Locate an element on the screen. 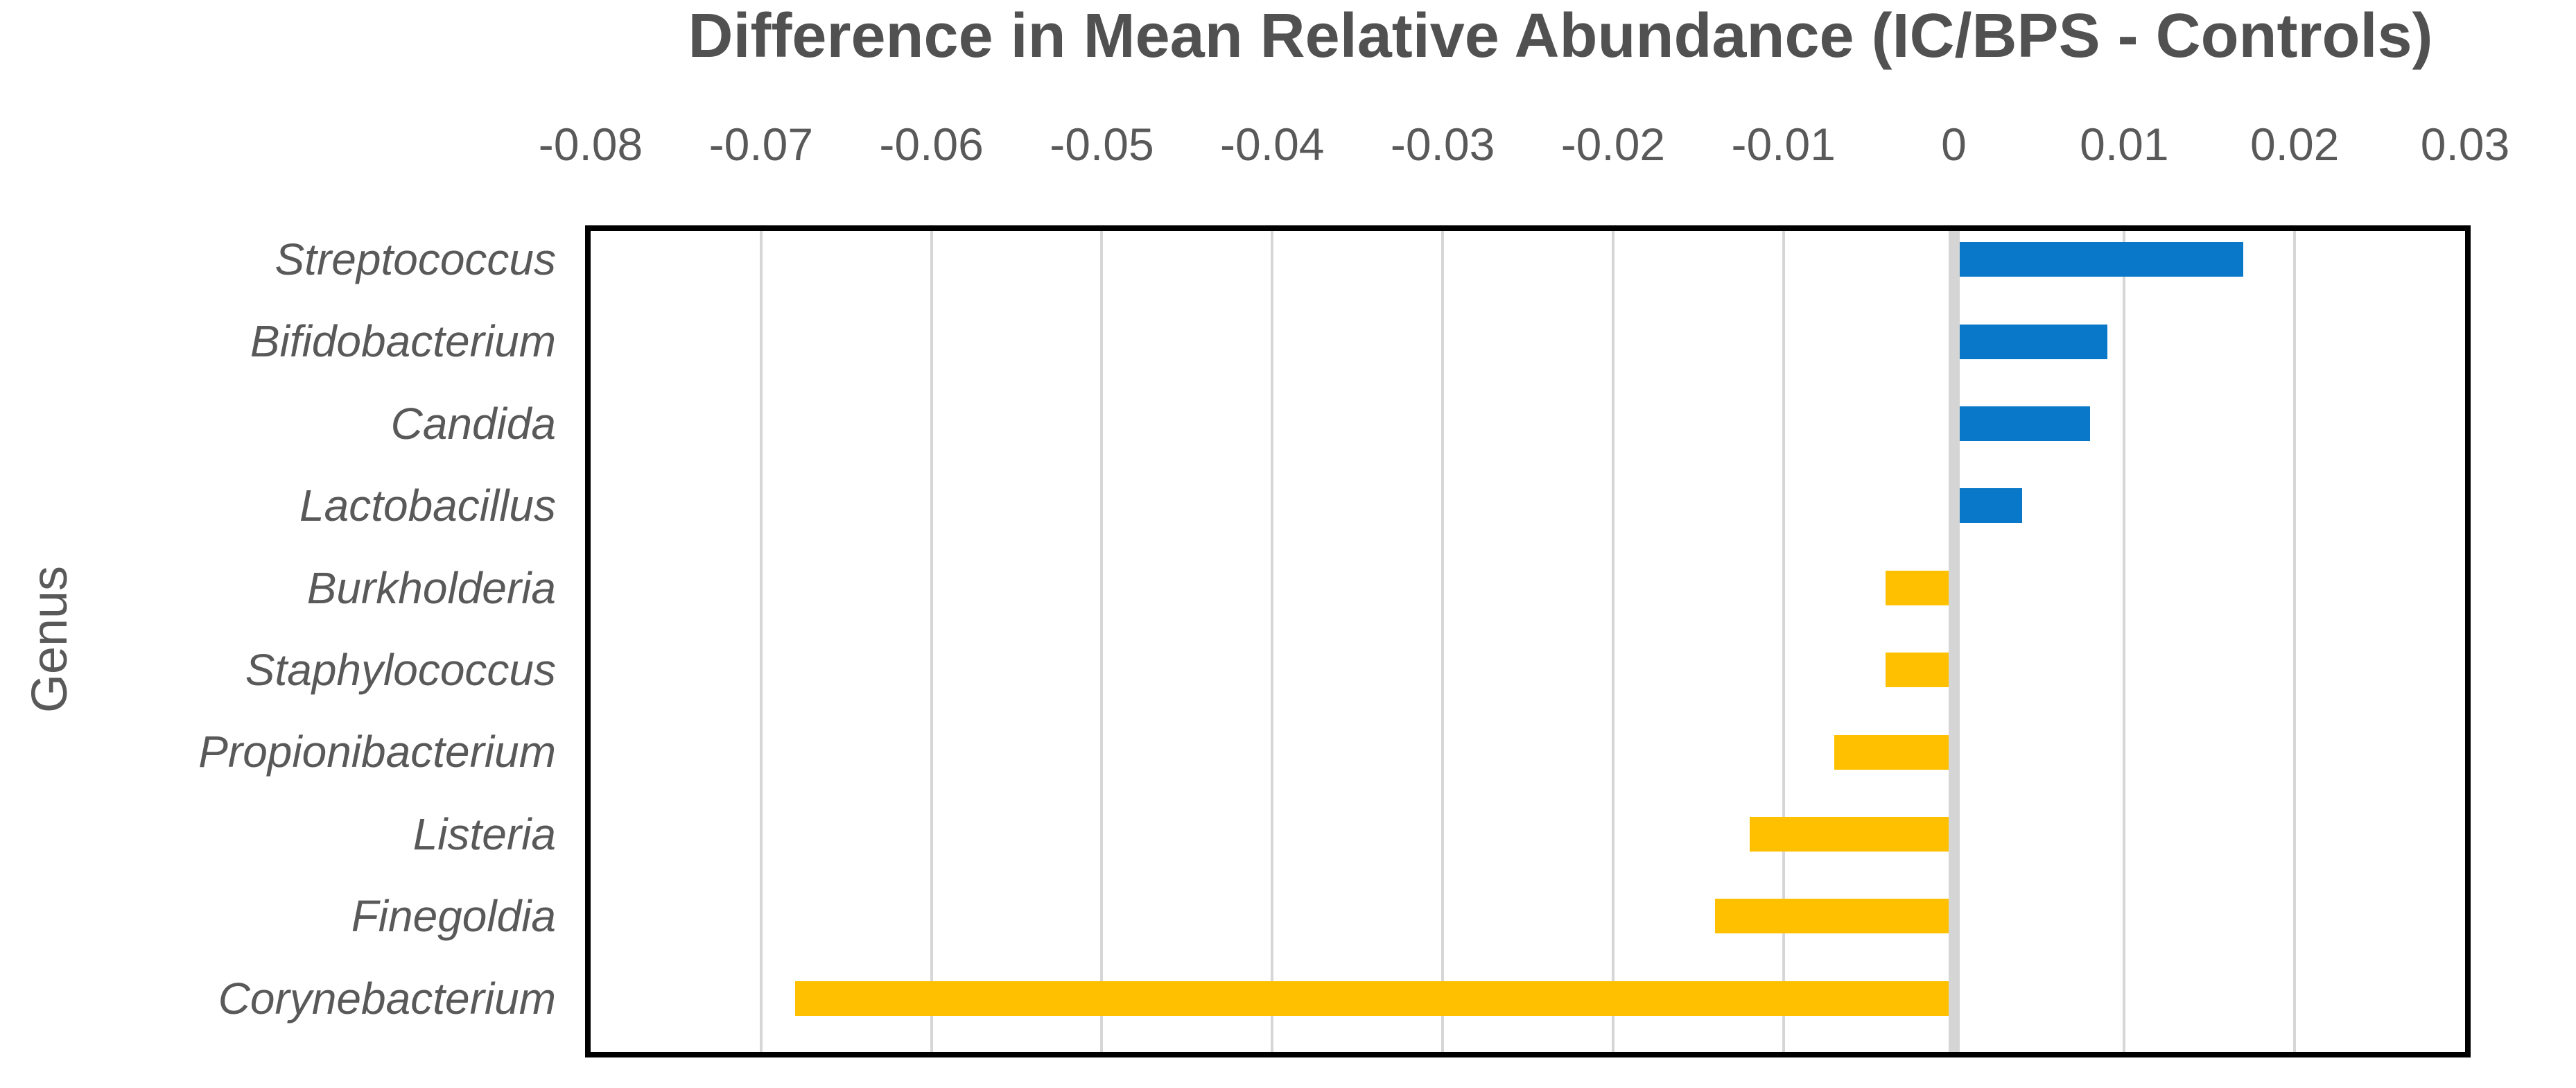 The height and width of the screenshot is (1088, 2576). x-axis-tick-label: -0.06 is located at coordinates (931, 144).